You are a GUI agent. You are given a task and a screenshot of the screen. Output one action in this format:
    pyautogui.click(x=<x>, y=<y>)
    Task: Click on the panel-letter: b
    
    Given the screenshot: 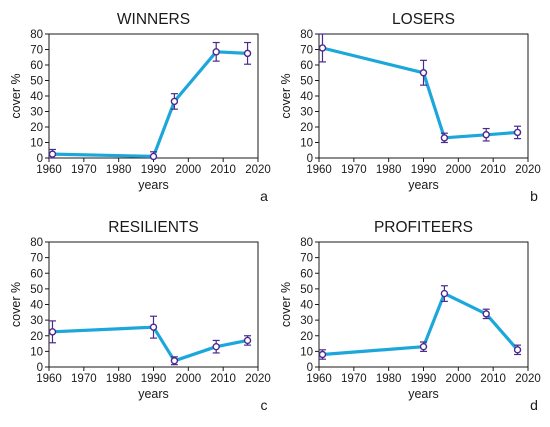 What is the action you would take?
    pyautogui.click(x=534, y=196)
    